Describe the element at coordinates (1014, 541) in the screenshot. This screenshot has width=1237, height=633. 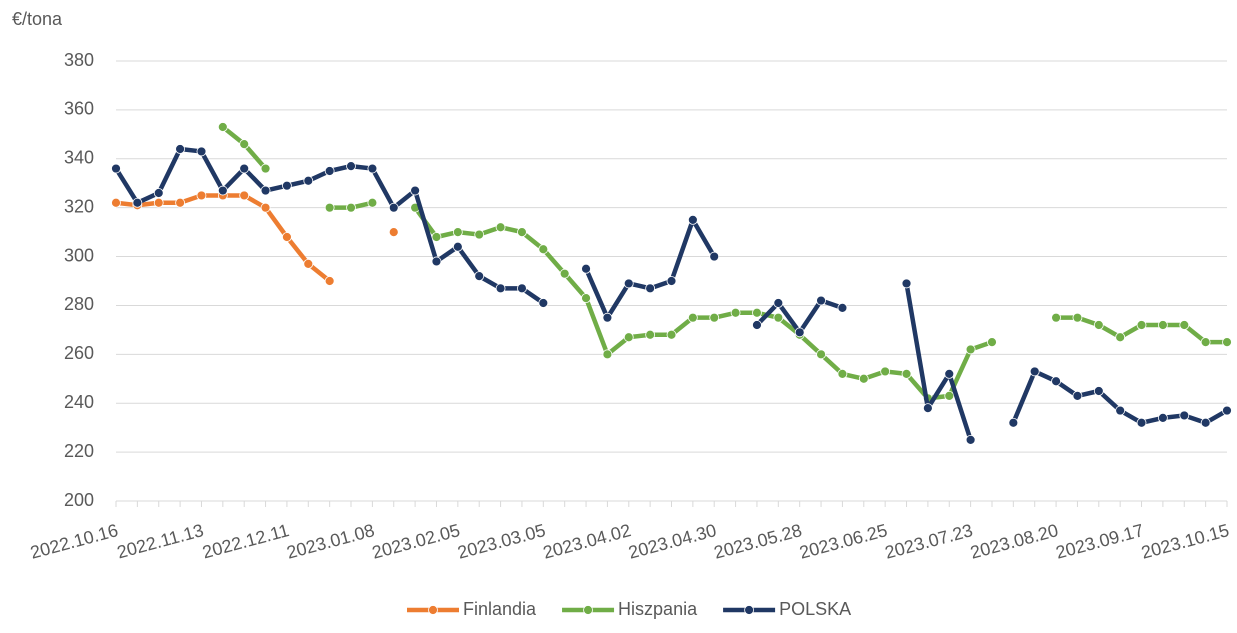
I see `x-tick-label: 2023.08.20` at that location.